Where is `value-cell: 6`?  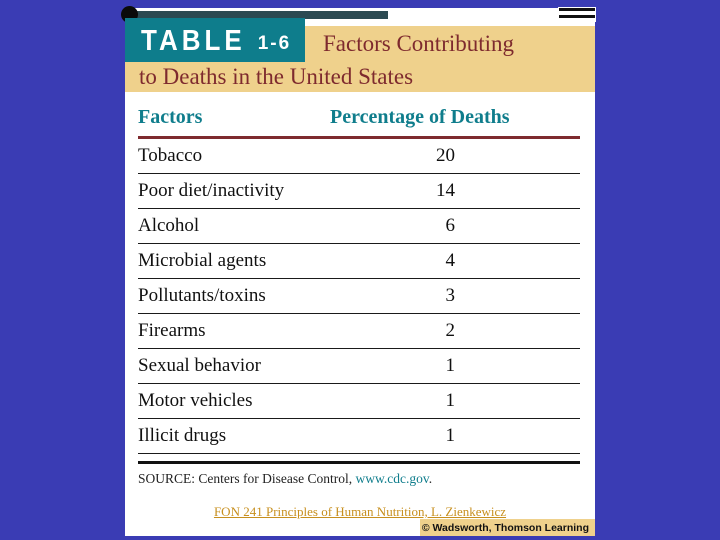 value-cell: 6 is located at coordinates (450, 225).